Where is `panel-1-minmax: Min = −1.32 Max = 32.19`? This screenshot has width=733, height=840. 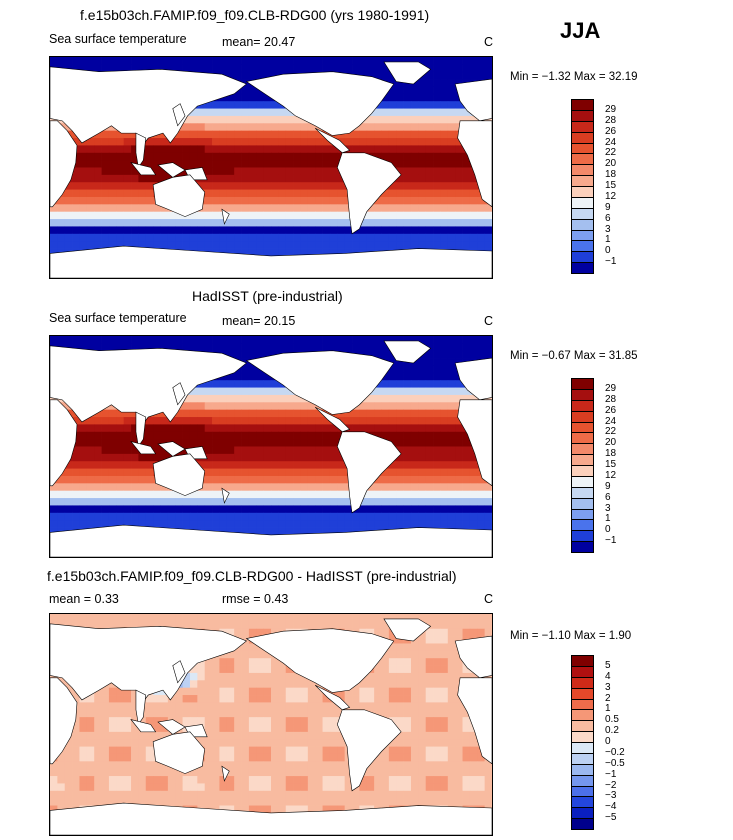
panel-1-minmax: Min = −1.32 Max = 32.19 is located at coordinates (574, 77).